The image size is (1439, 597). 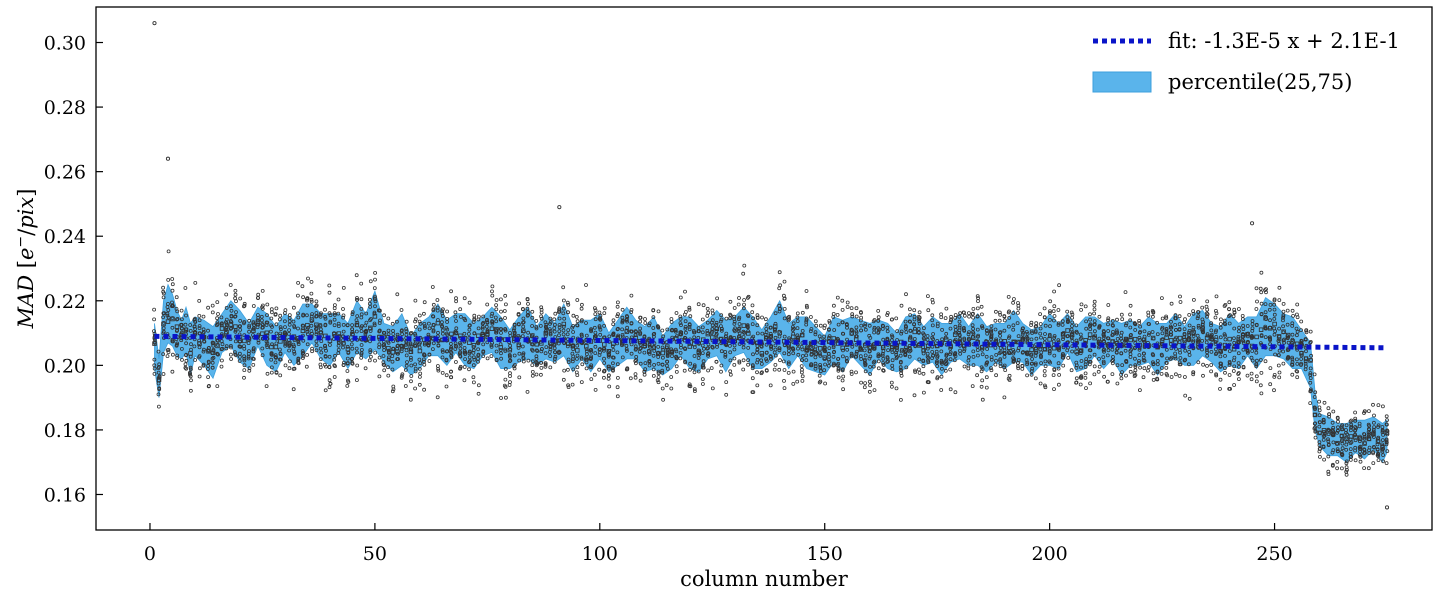 I want to click on legend-fit-label: fit: -1.3E-5 x + 2.1E-1, so click(x=1284, y=41).